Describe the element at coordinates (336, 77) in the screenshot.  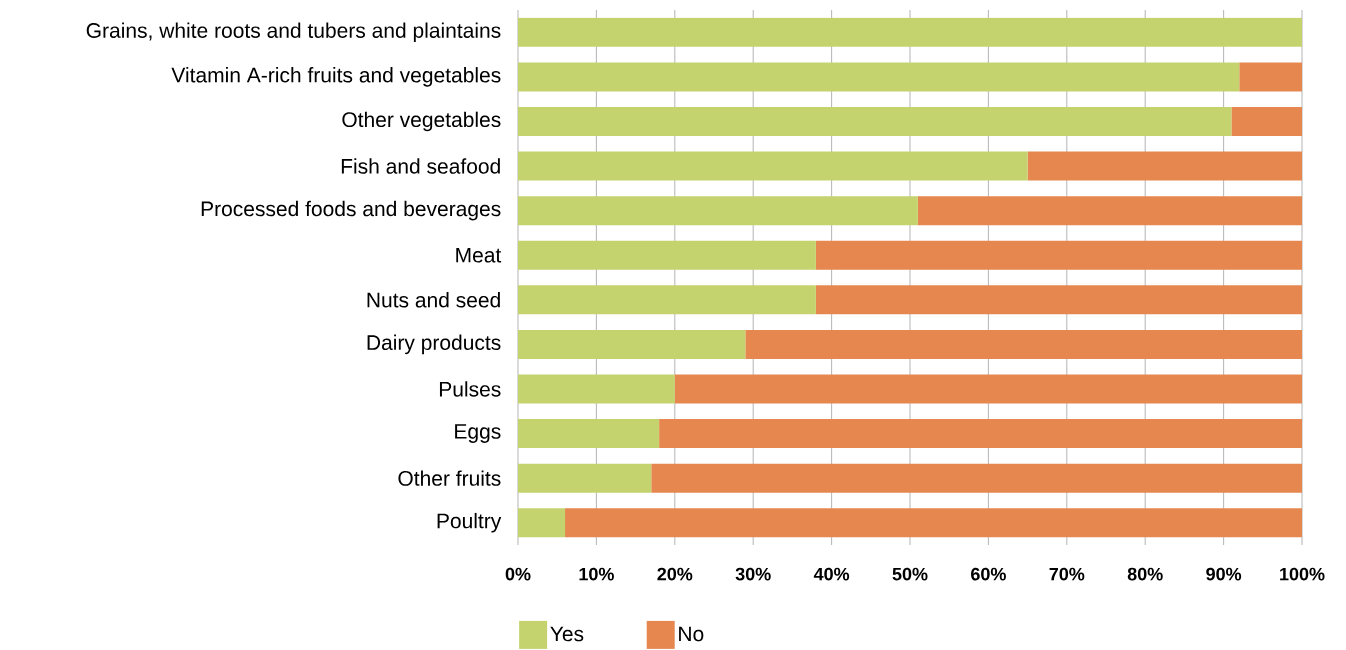
I see `y-tick-label: Vitamin A-rich fruits and vegetables` at that location.